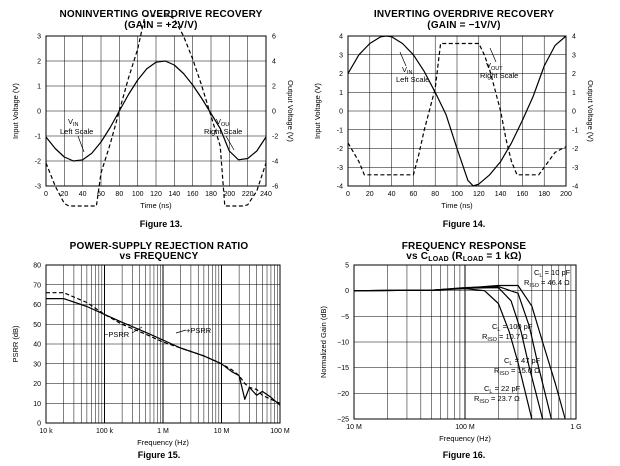 The height and width of the screenshot is (466, 620). Describe the element at coordinates (340, 187) in the screenshot. I see `y-tick-label: -4` at that location.